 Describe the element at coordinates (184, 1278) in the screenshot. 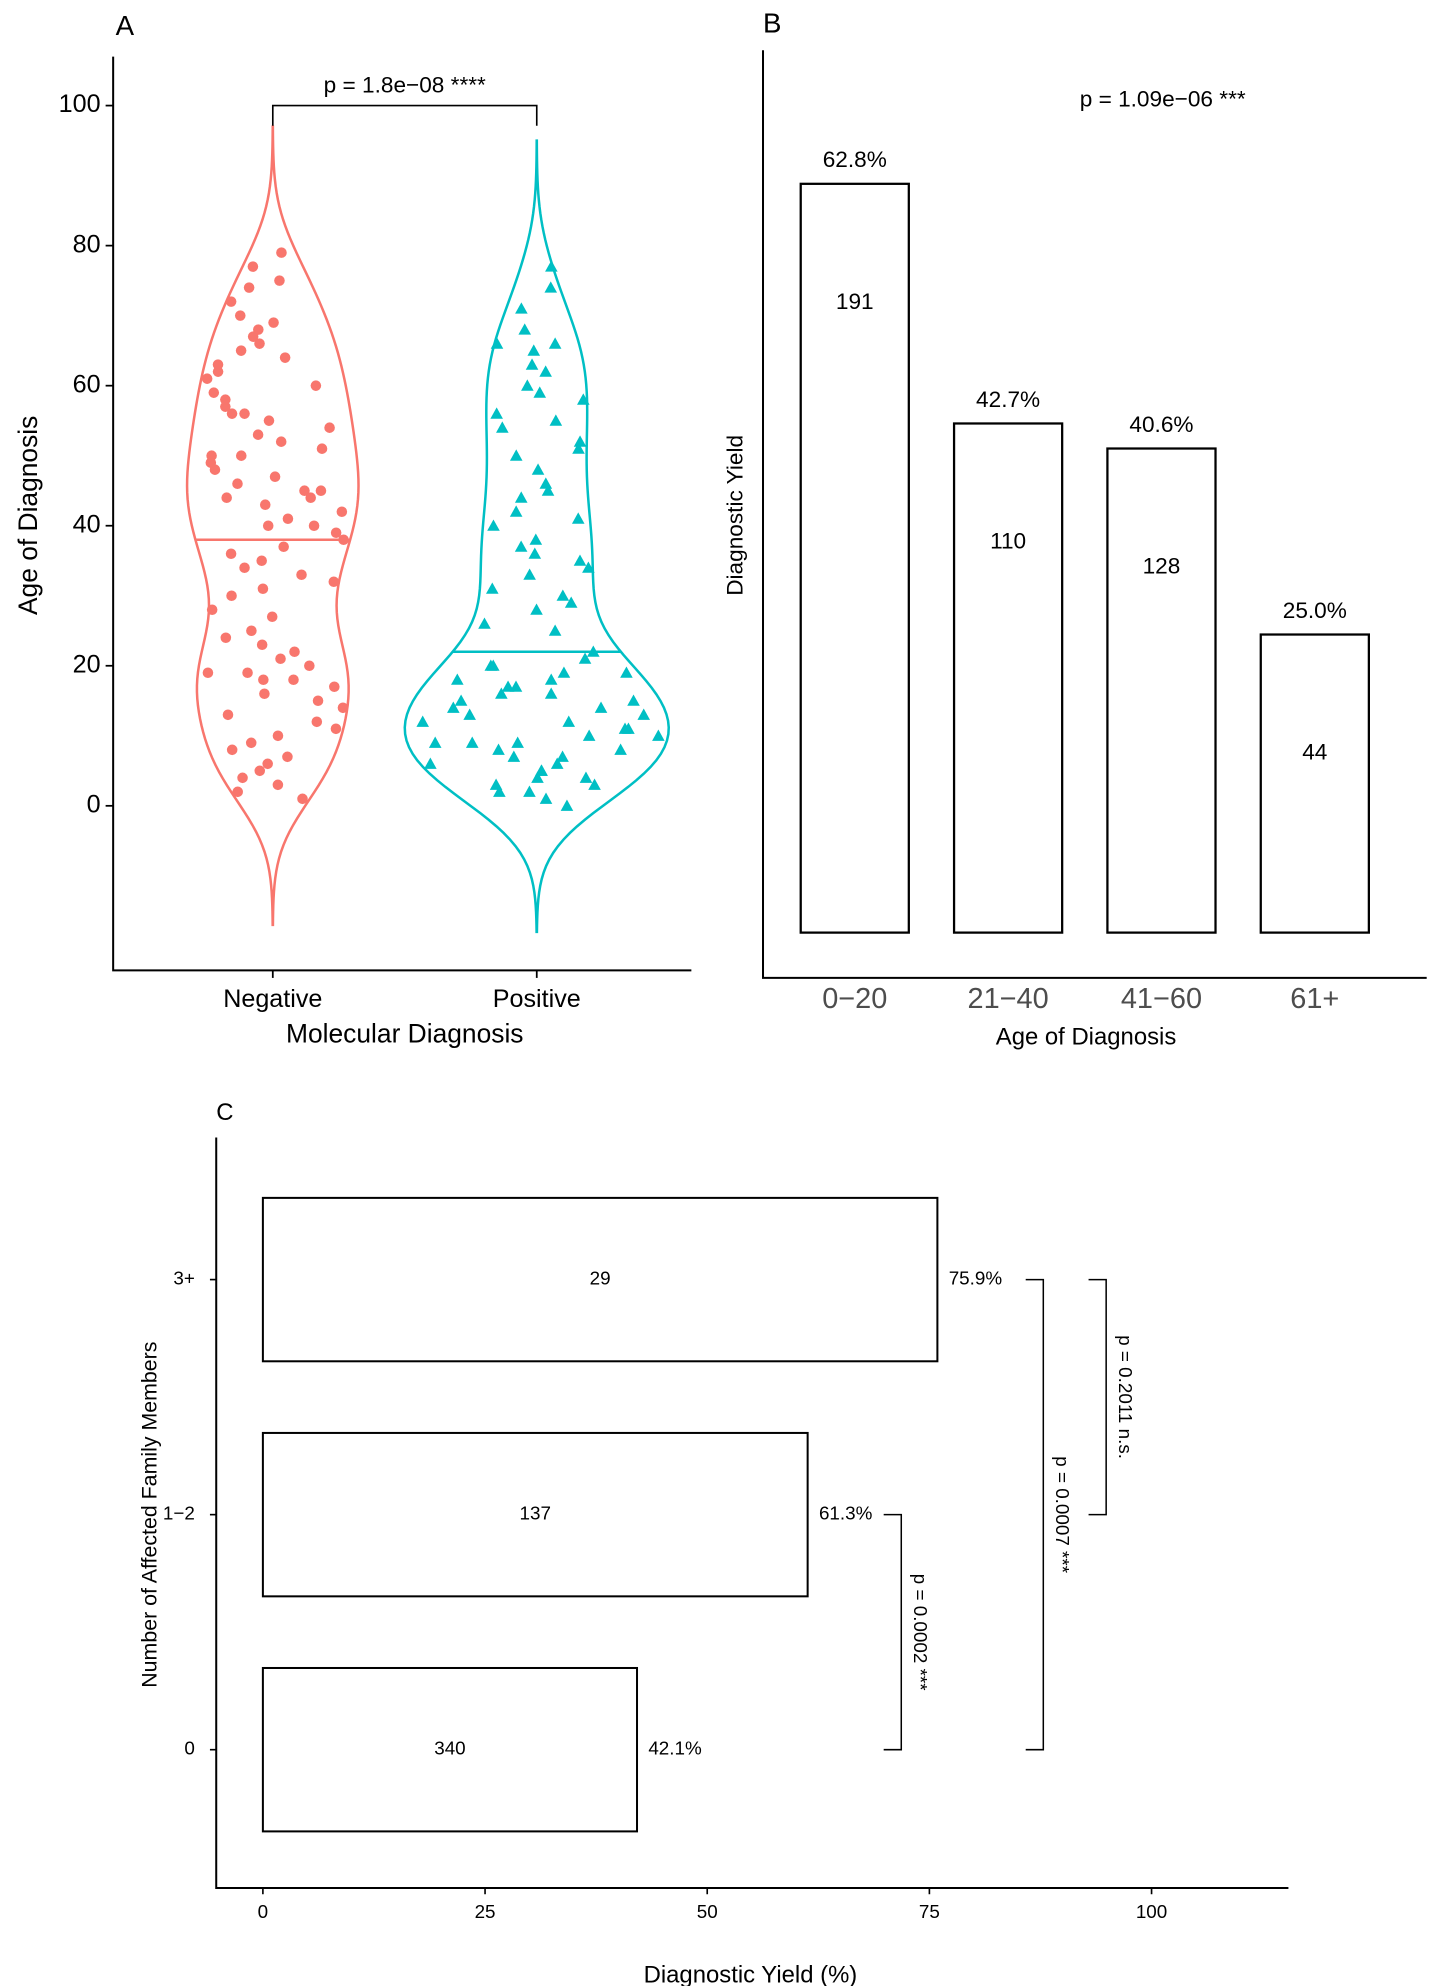

I see `y-tick-label: 3+` at that location.